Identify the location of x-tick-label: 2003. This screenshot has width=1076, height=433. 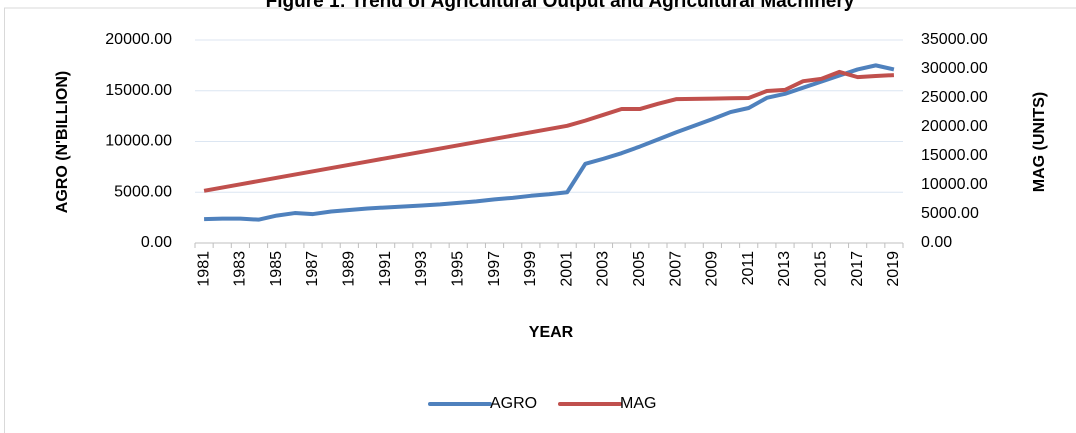
(603, 269).